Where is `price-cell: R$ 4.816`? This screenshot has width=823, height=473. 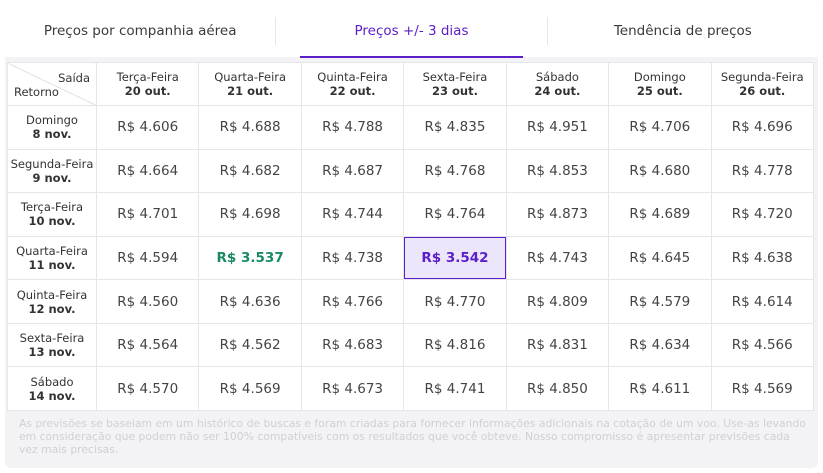 price-cell: R$ 4.816 is located at coordinates (455, 345).